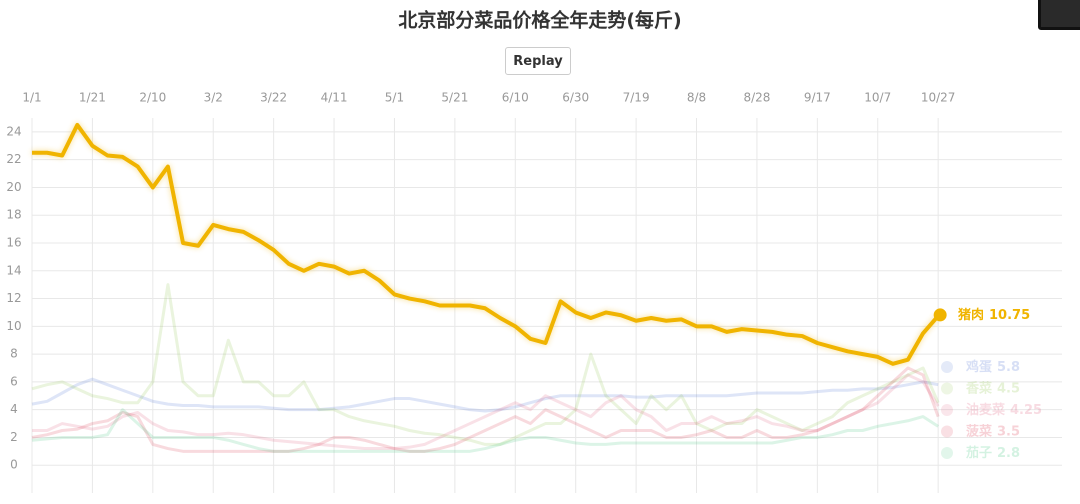 This screenshot has width=1080, height=504. Describe the element at coordinates (454, 98) in the screenshot. I see `x-tick-label: 5/21` at that location.